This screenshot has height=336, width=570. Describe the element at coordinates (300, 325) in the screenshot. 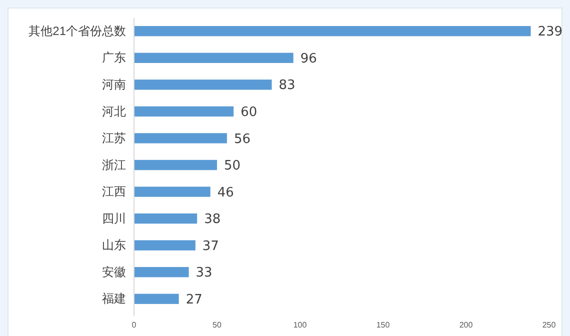

I see `x-tick-label: 100` at that location.